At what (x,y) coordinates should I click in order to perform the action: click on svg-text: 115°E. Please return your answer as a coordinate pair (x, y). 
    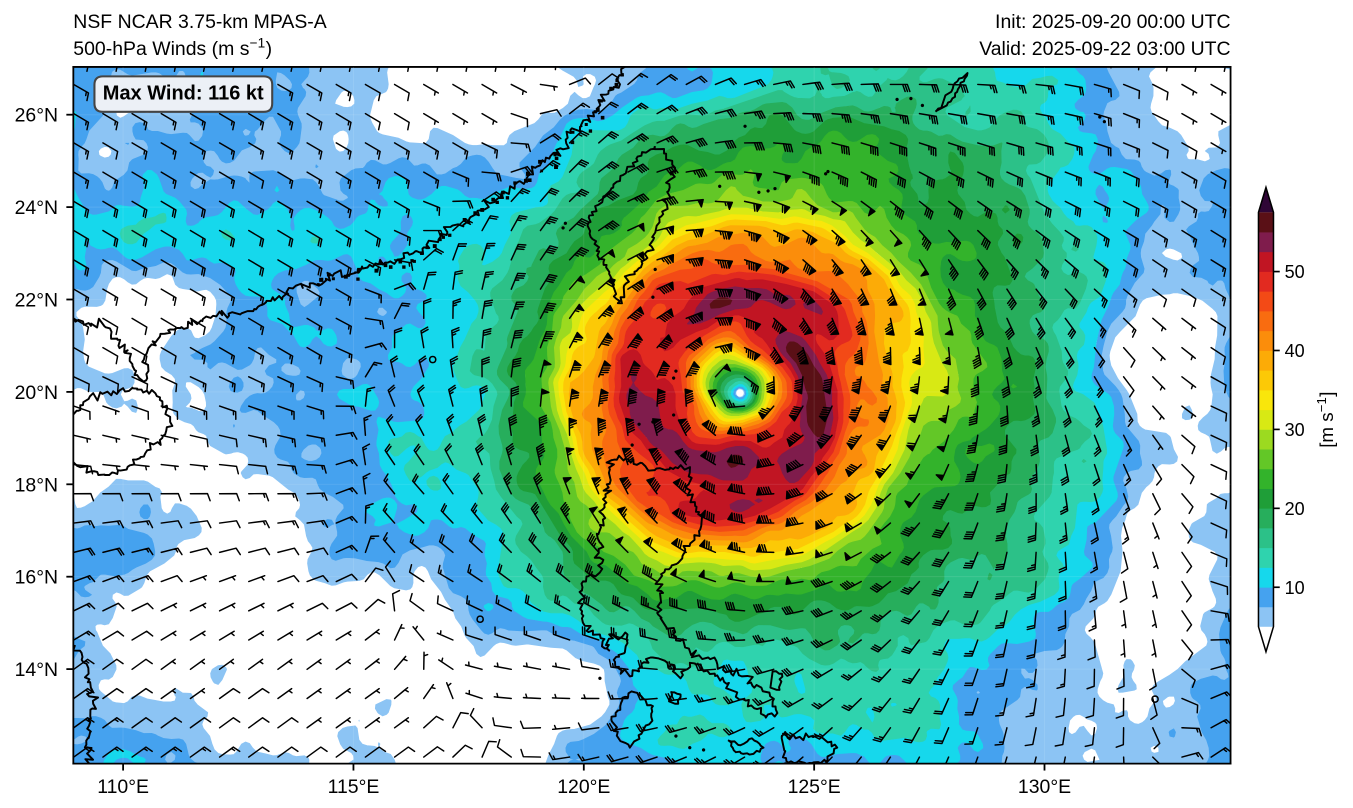
    Looking at the image, I should click on (354, 787).